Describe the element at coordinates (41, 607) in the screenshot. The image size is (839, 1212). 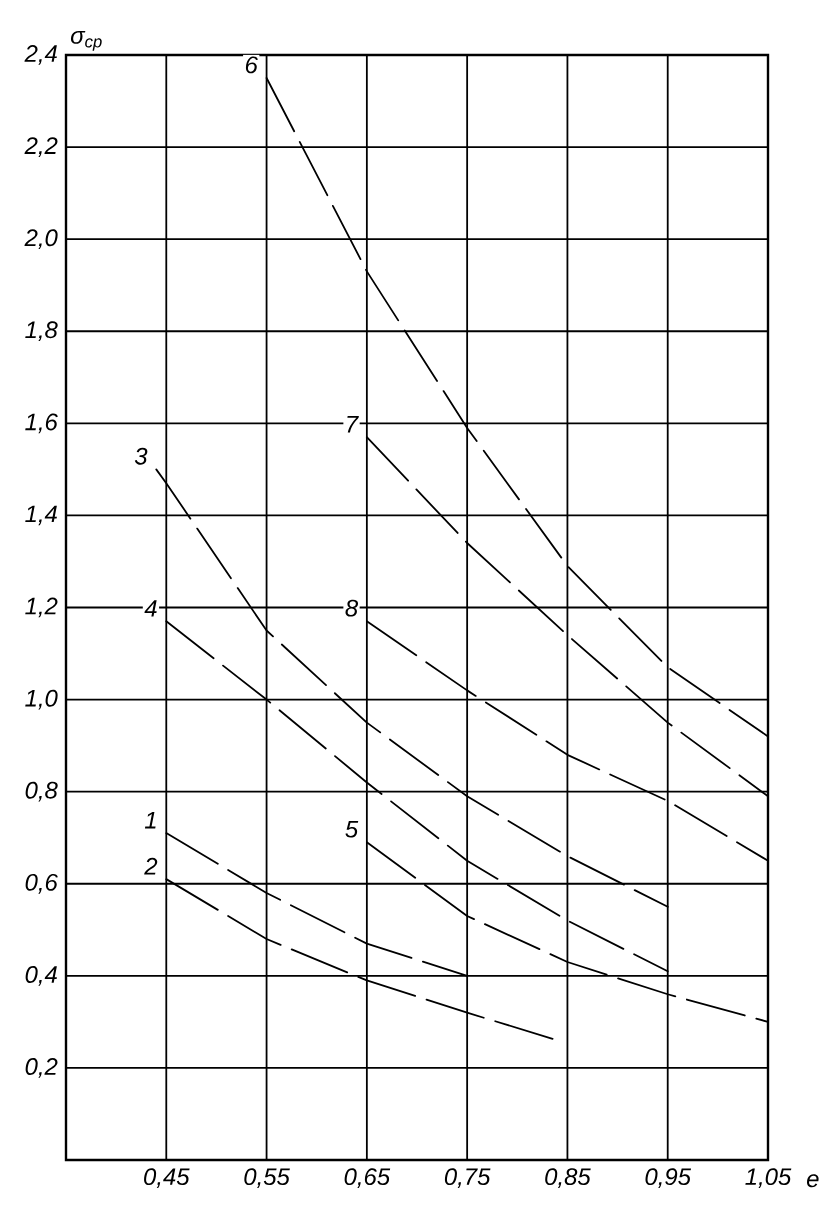
I see `y-tick-label: 1,2` at that location.